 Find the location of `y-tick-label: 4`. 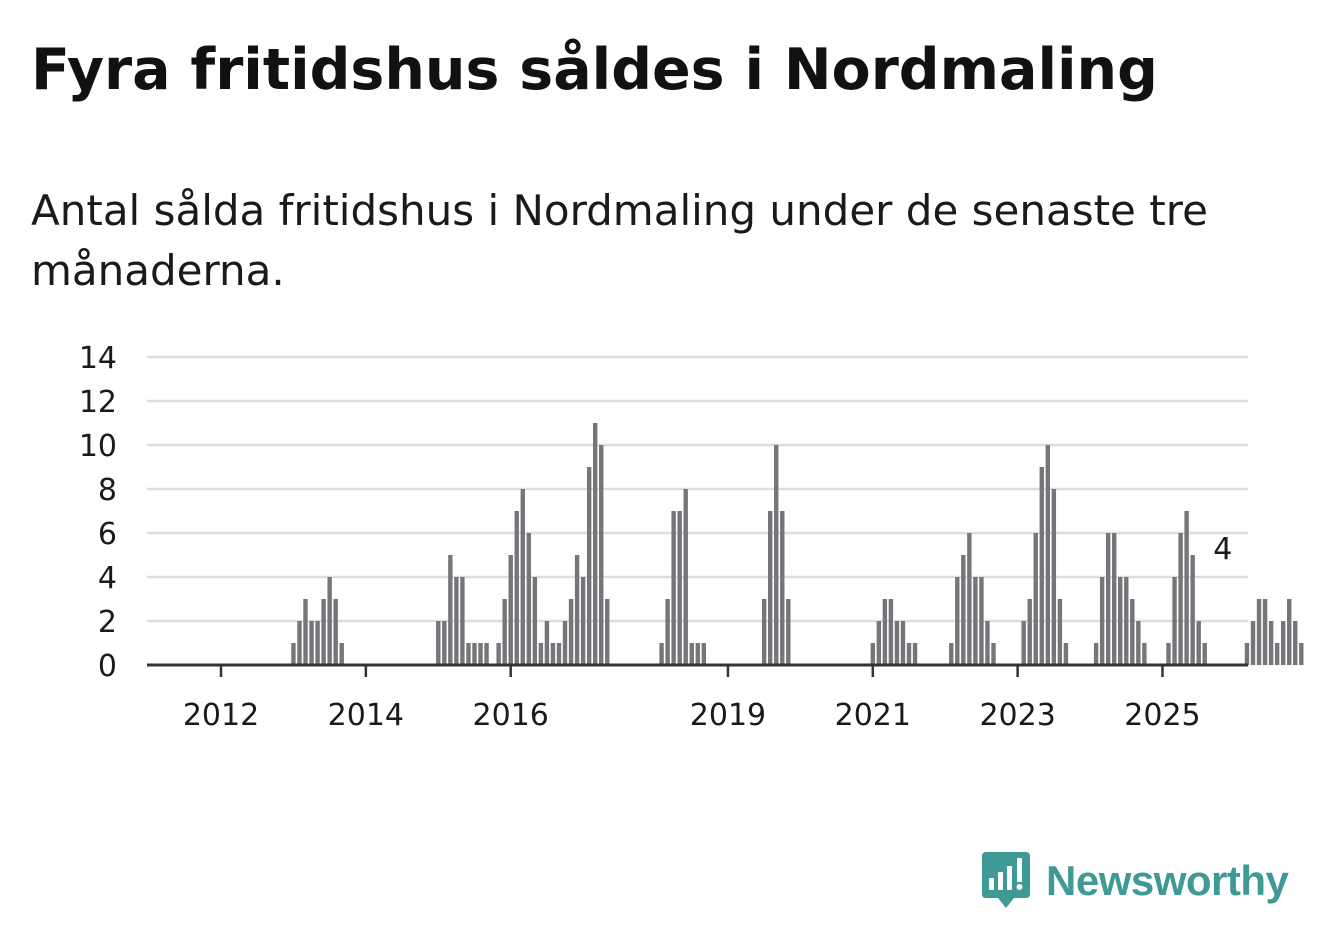

y-tick-label: 4 is located at coordinates (107, 578).